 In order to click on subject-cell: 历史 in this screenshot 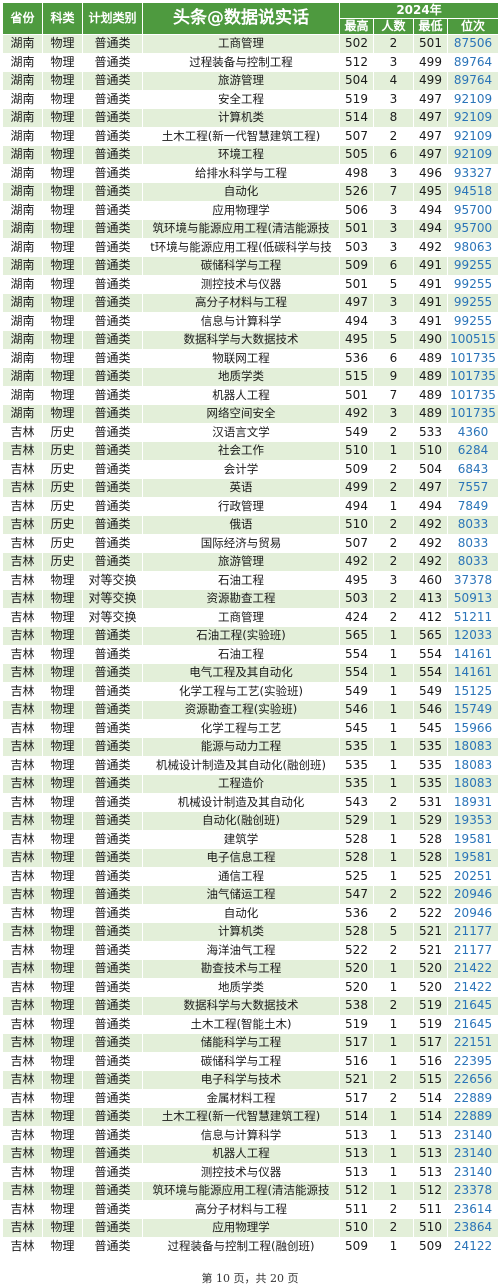, I will do `click(62, 543)`.